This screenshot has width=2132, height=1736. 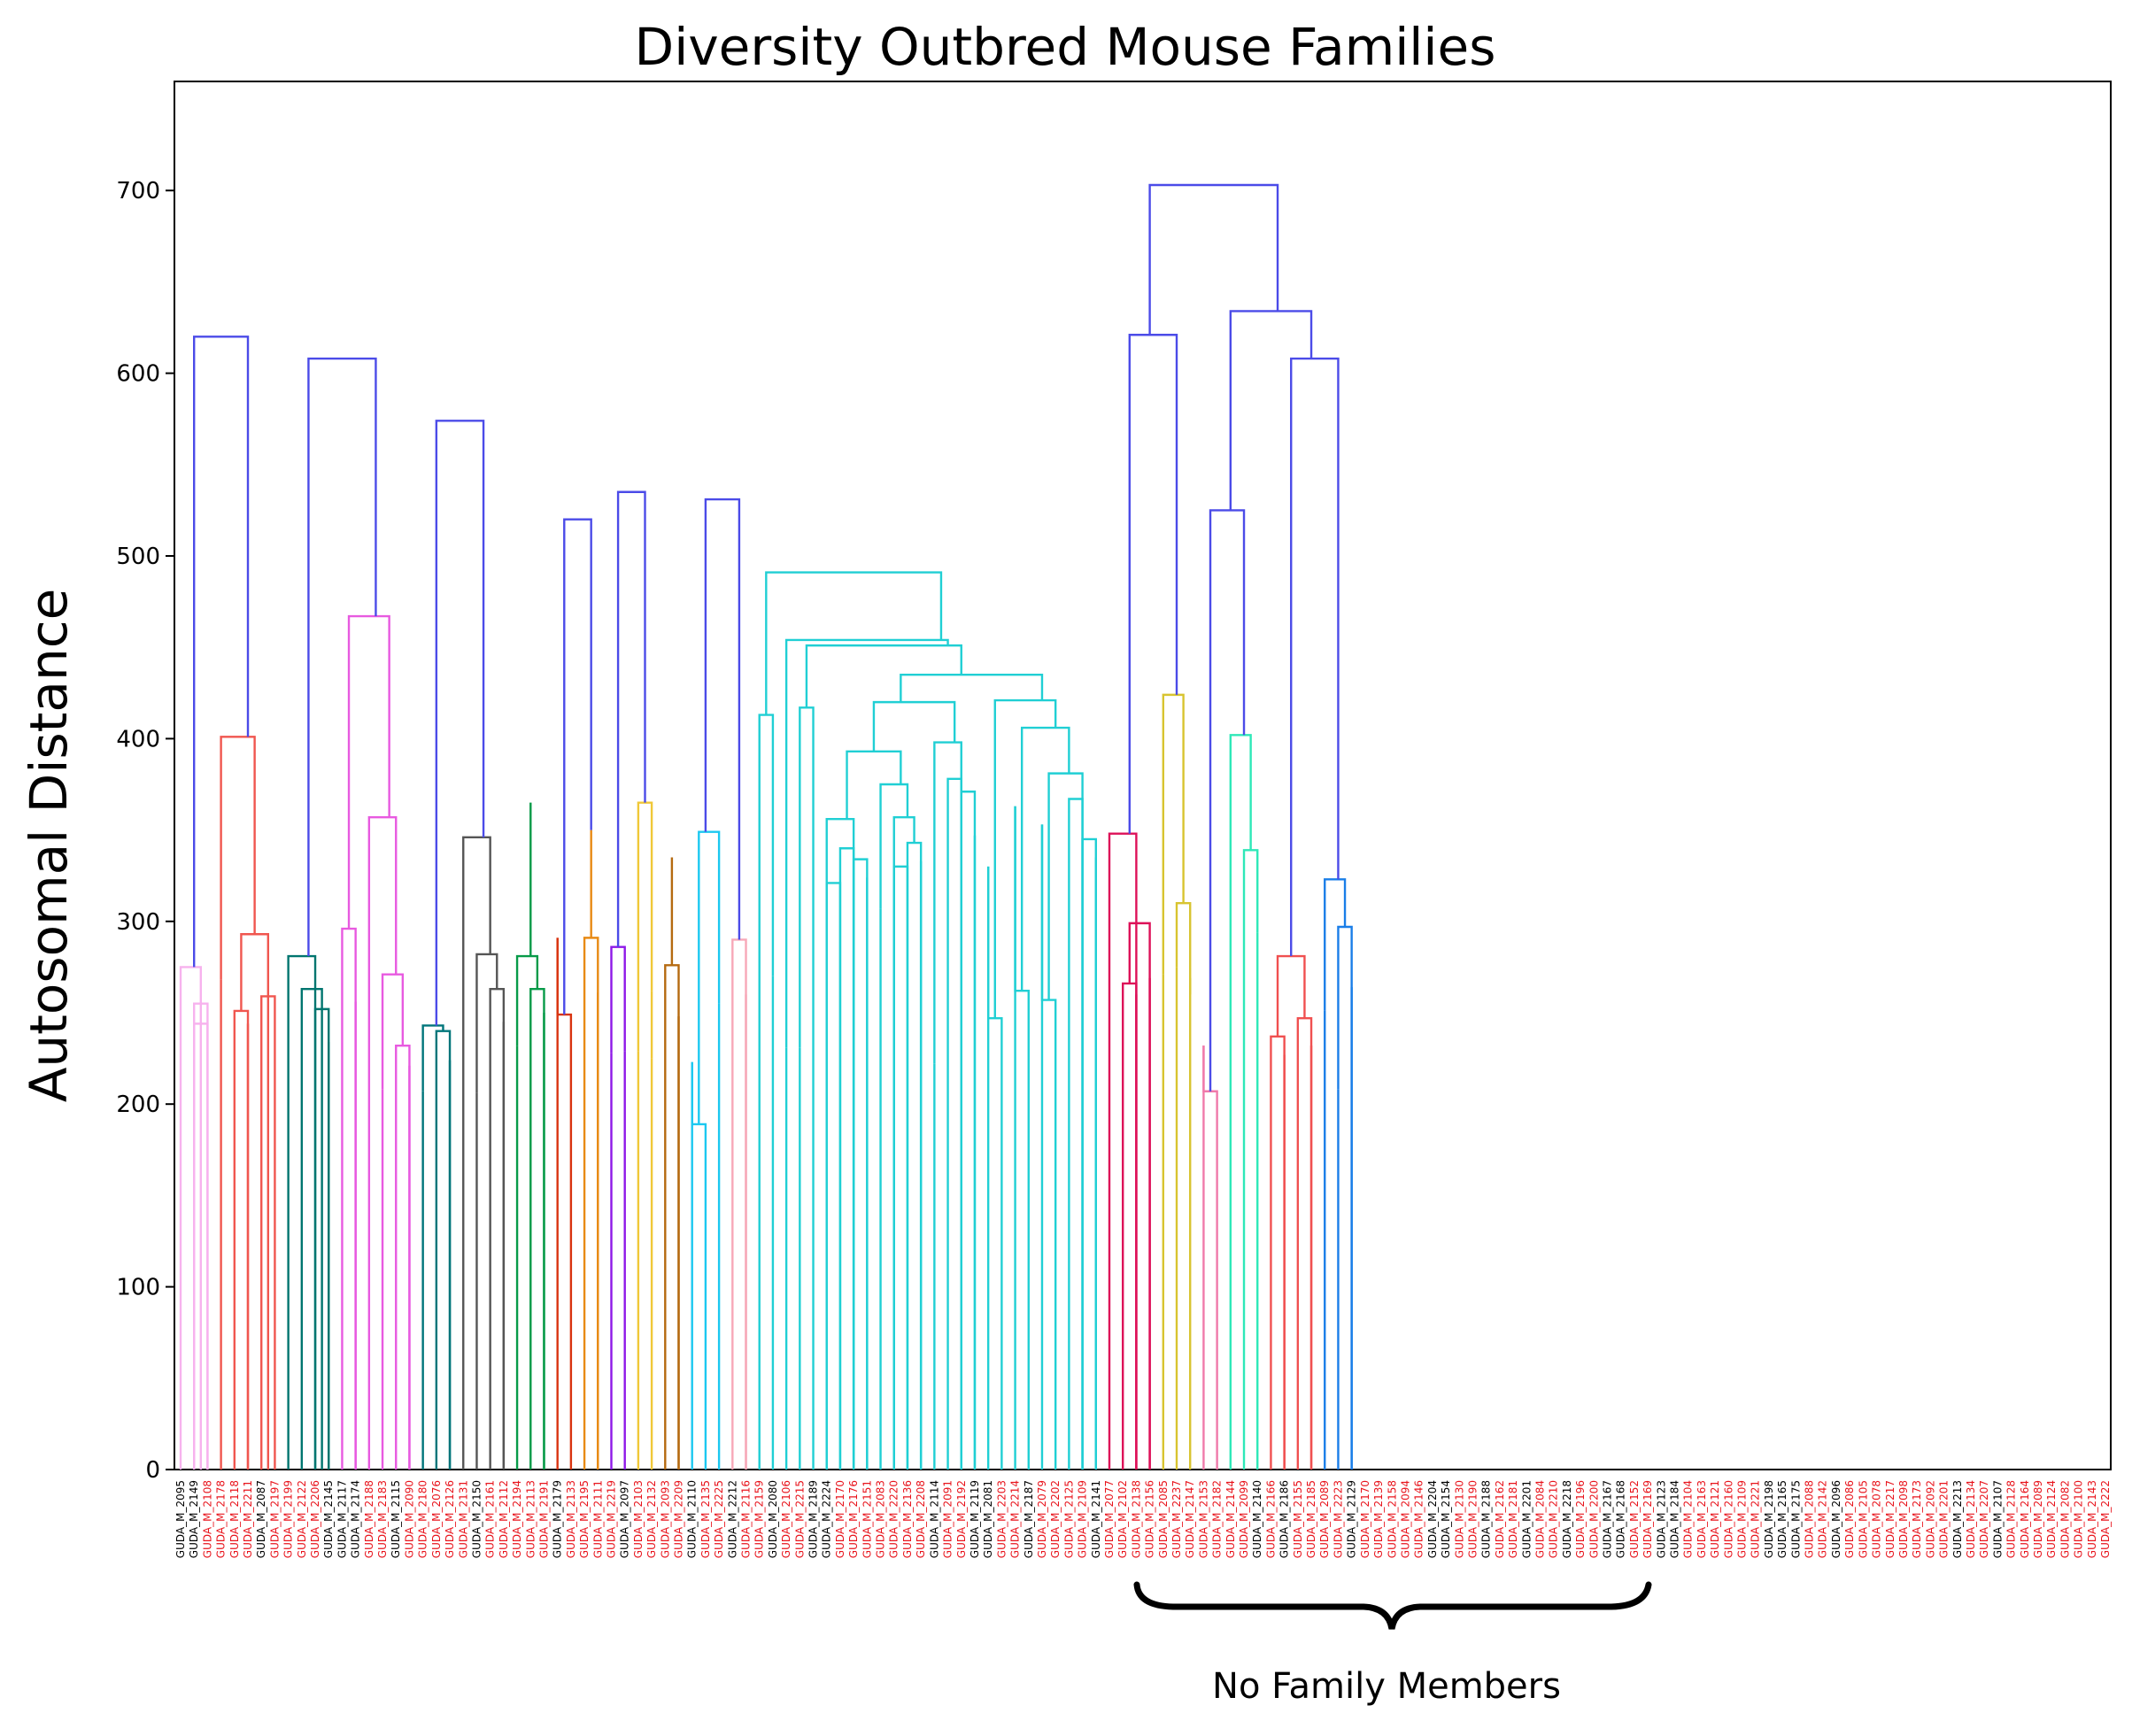 What do you see at coordinates (611, 1519) in the screenshot?
I see `leaf-label: GUDA_M_2219` at bounding box center [611, 1519].